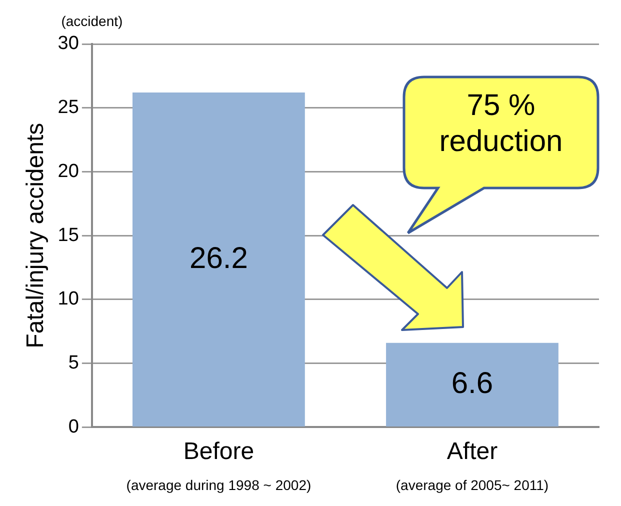 The height and width of the screenshot is (506, 621). I want to click on y-tick-label: 20, so click(68, 171).